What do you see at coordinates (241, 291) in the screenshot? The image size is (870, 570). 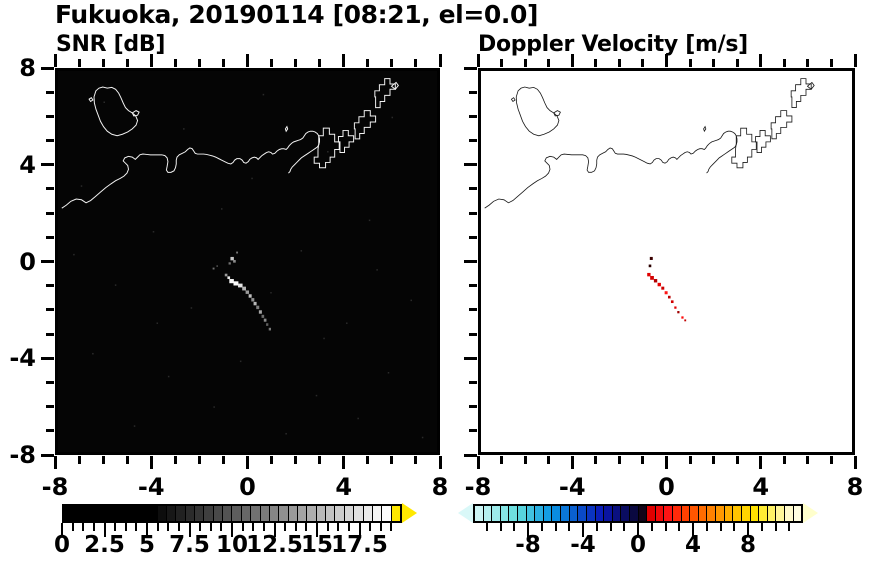 I see `snr-echo-streak` at bounding box center [241, 291].